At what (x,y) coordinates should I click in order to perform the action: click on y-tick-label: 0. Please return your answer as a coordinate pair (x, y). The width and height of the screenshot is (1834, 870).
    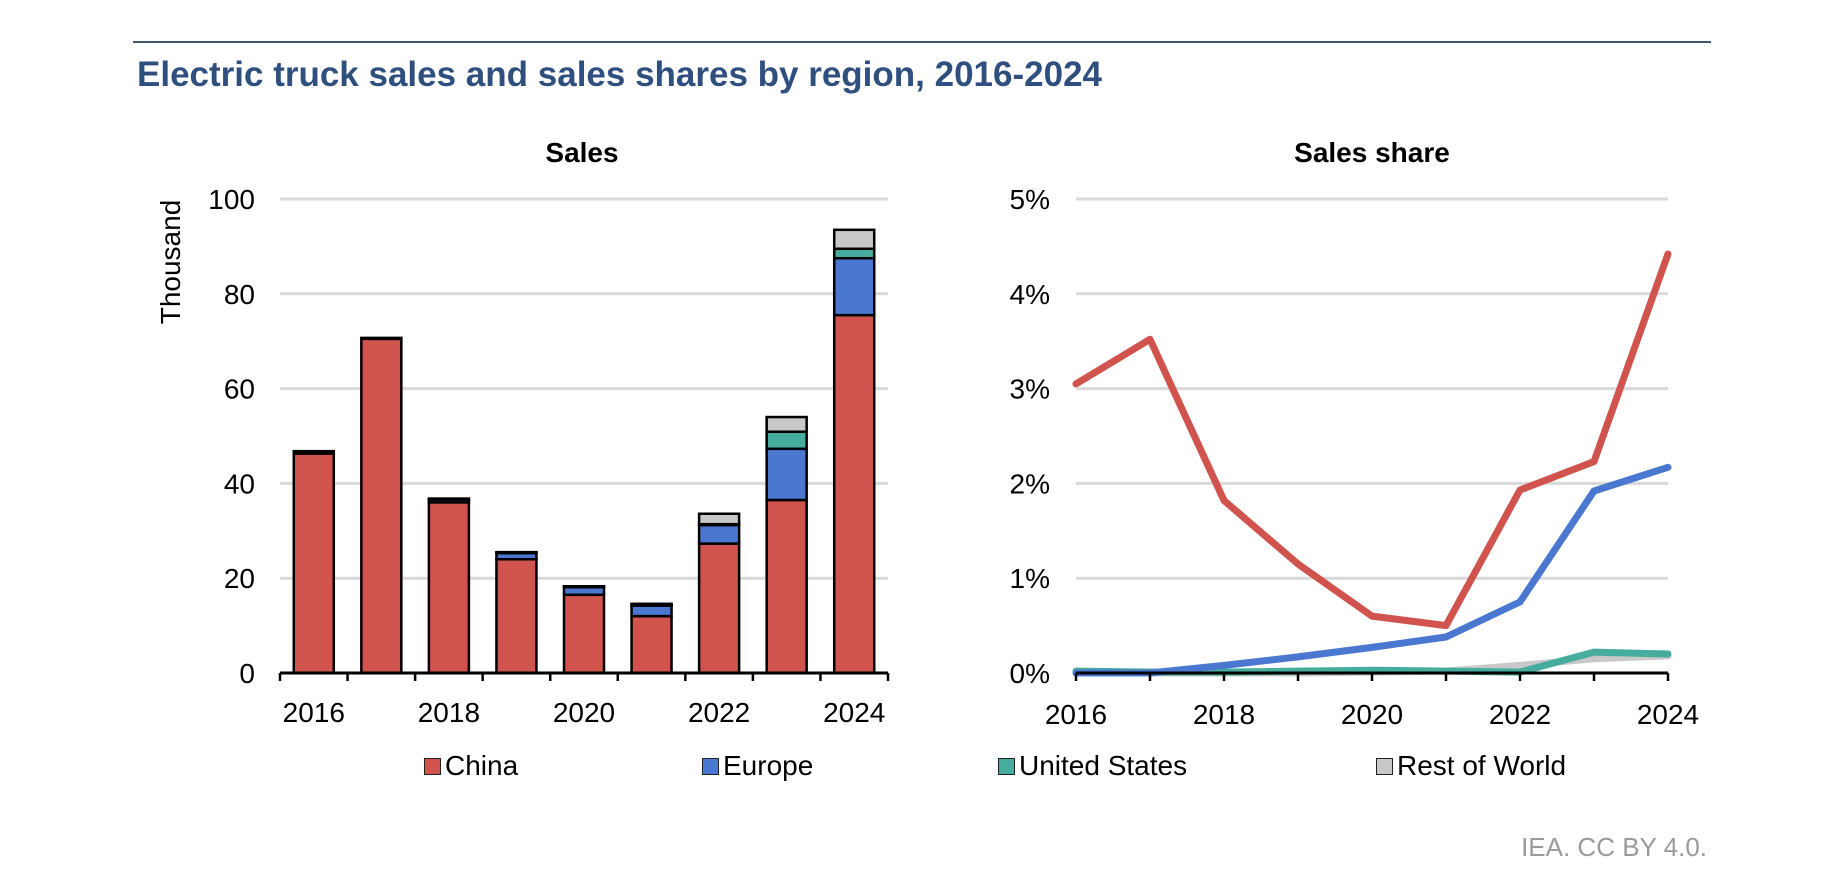
    Looking at the image, I should click on (247, 673).